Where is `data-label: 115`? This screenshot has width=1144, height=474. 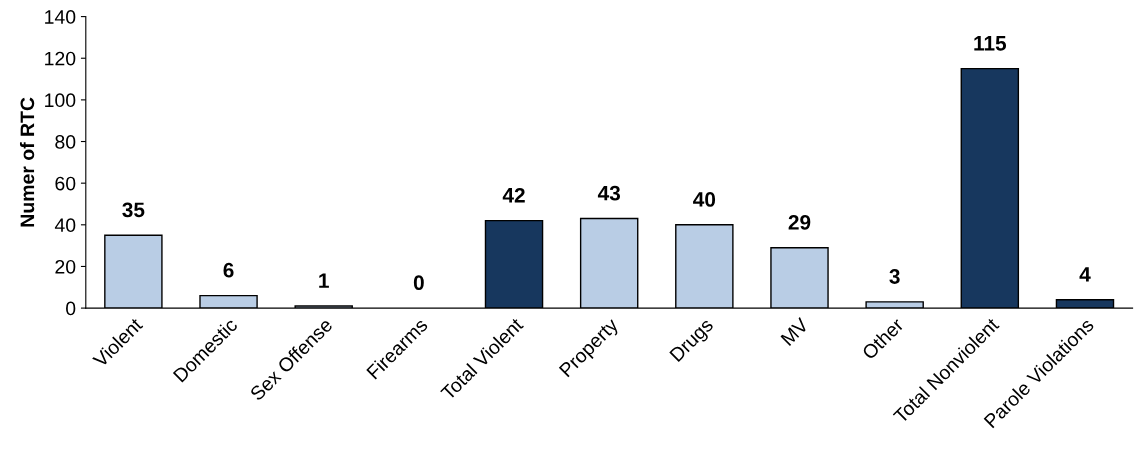
data-label: 115 is located at coordinates (990, 43).